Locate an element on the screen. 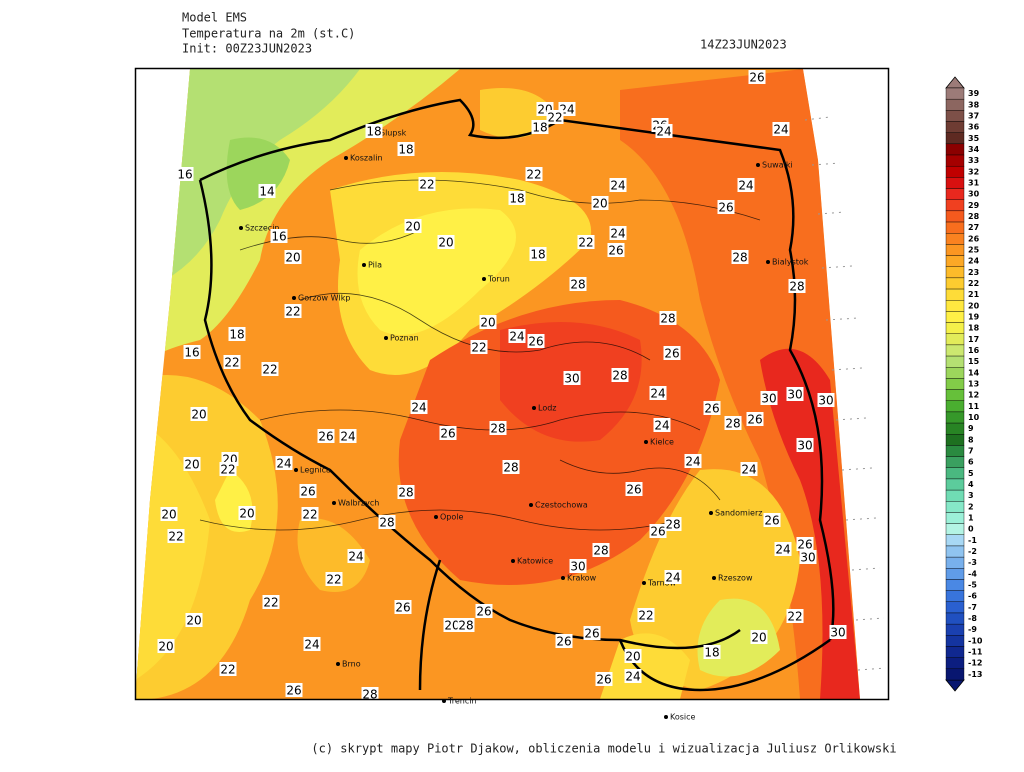  colorbar-label: 38 is located at coordinates (974, 104).